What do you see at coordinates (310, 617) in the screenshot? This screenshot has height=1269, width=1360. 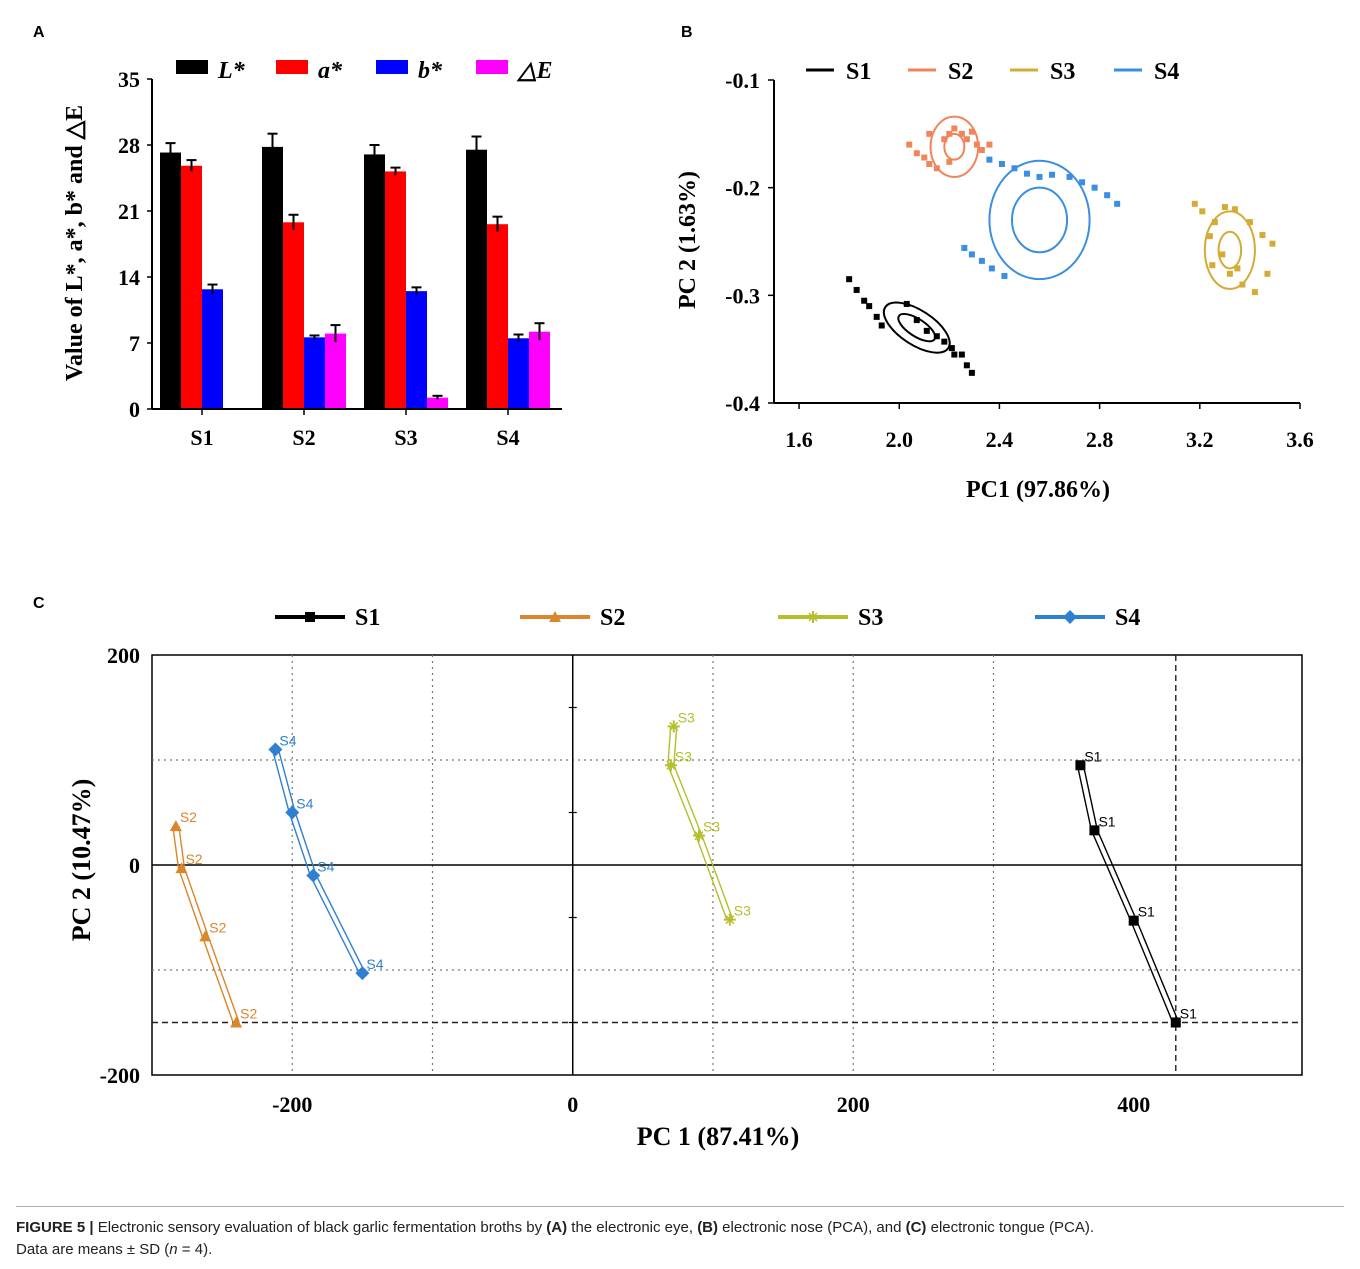 I see `legend-marker-s1` at bounding box center [310, 617].